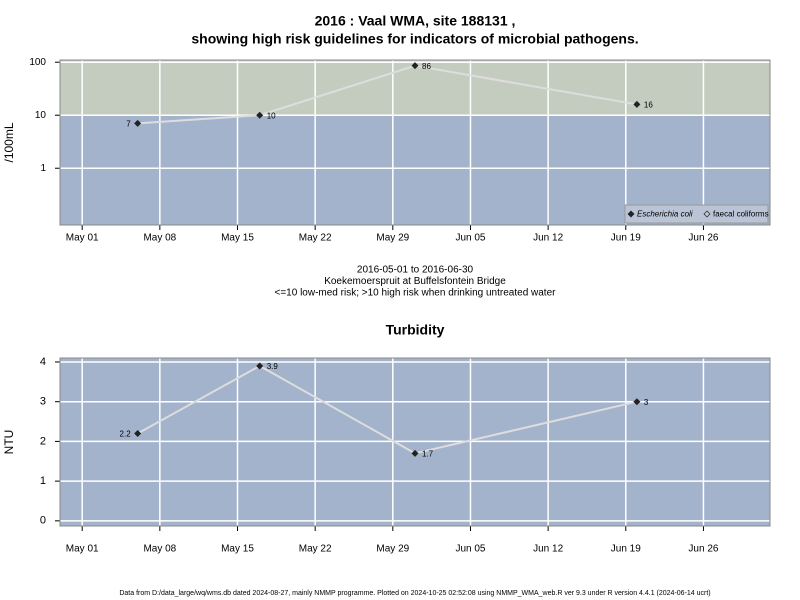 The width and height of the screenshot is (800, 600). Describe the element at coordinates (43, 402) in the screenshot. I see `y-tick-label: 3` at that location.